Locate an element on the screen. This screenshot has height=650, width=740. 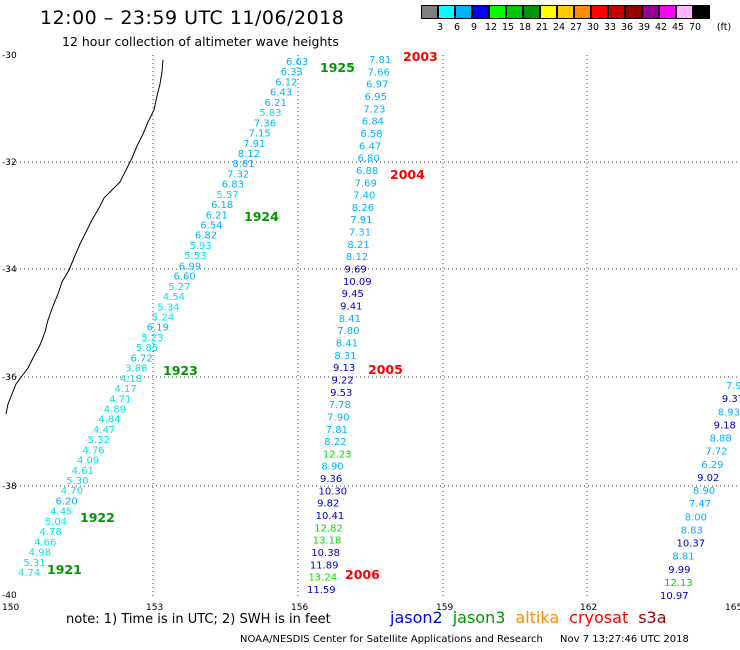
wave-value: 13.24 is located at coordinates (322, 578).